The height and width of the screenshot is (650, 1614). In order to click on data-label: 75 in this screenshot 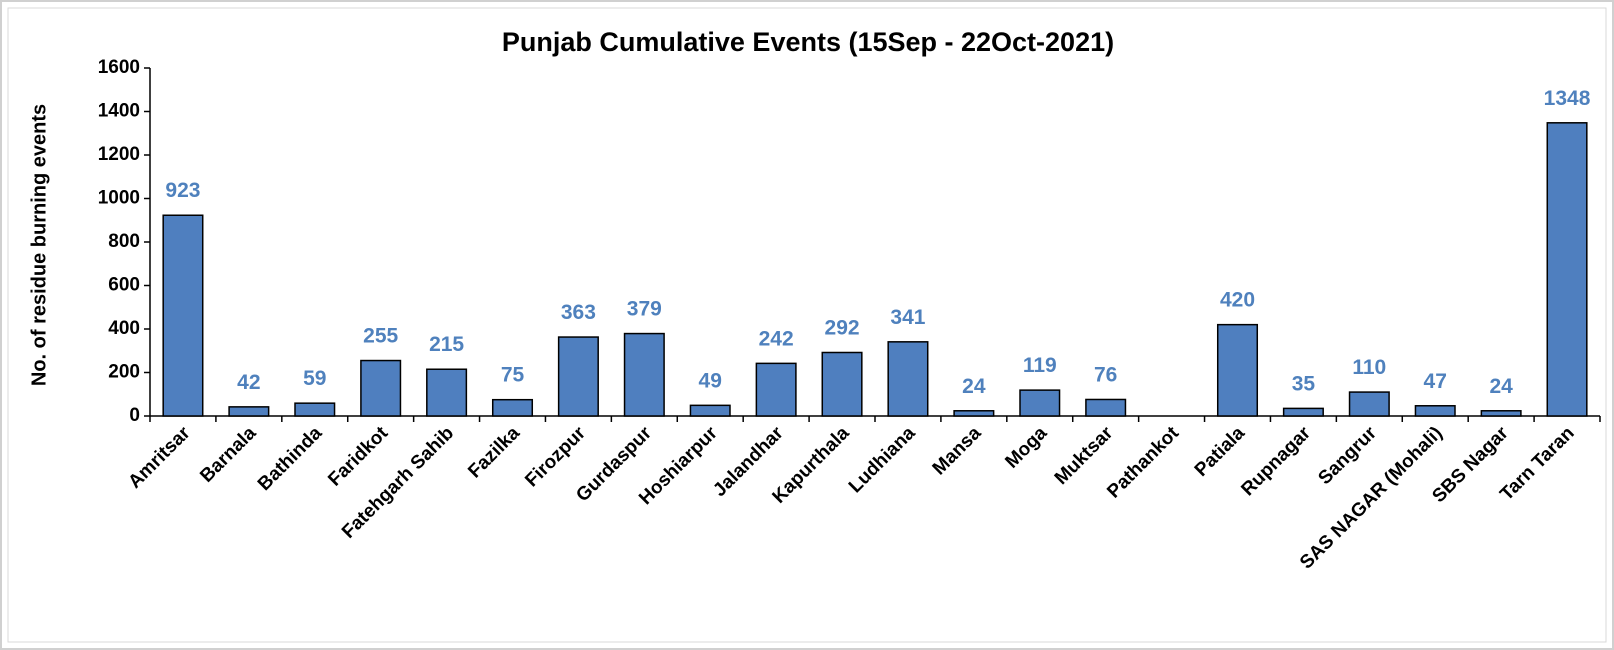, I will do `click(513, 375)`.